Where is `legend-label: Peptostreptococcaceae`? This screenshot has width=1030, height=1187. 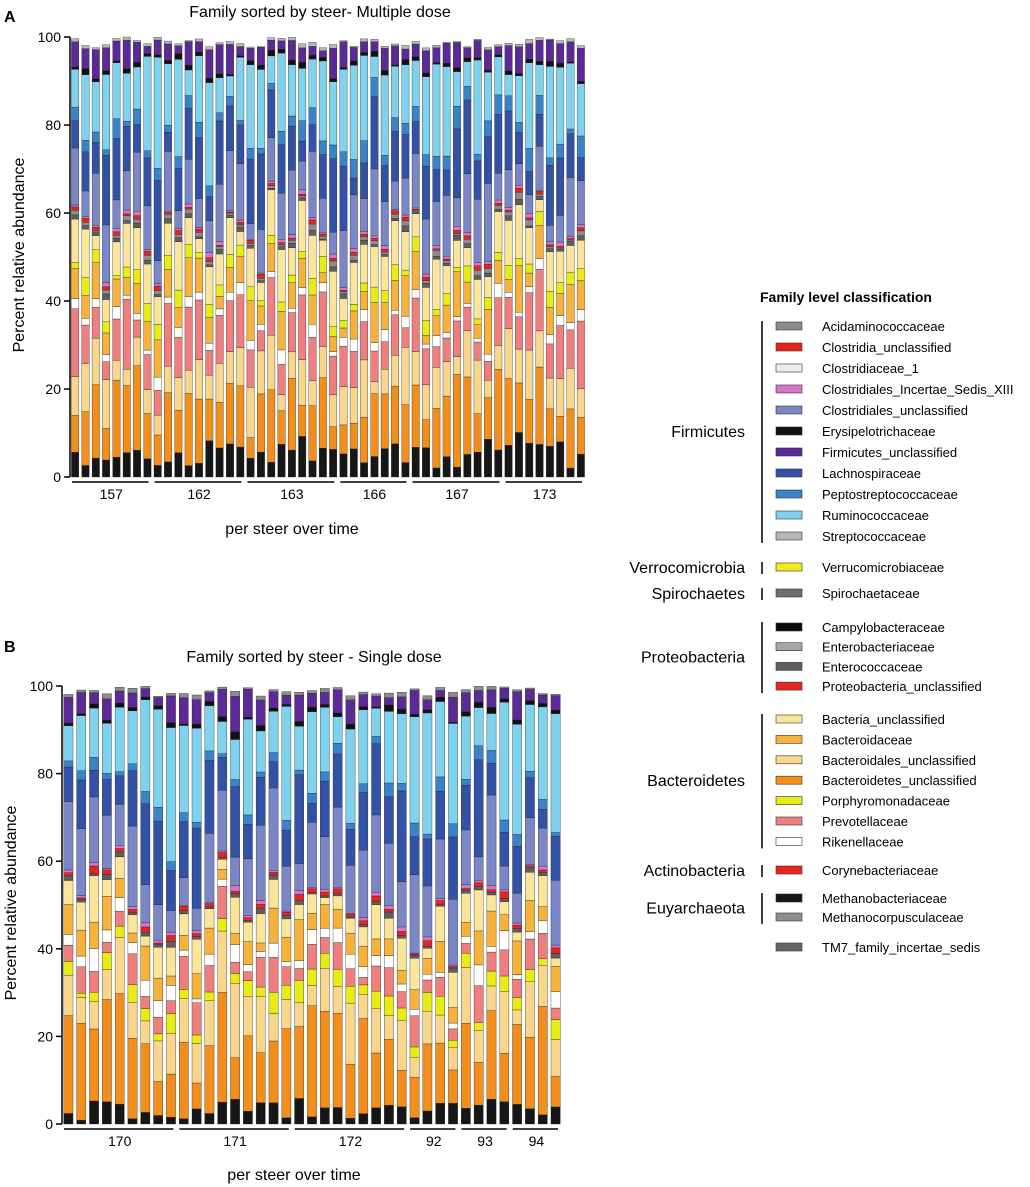
legend-label: Peptostreptococcaceae is located at coordinates (890, 494).